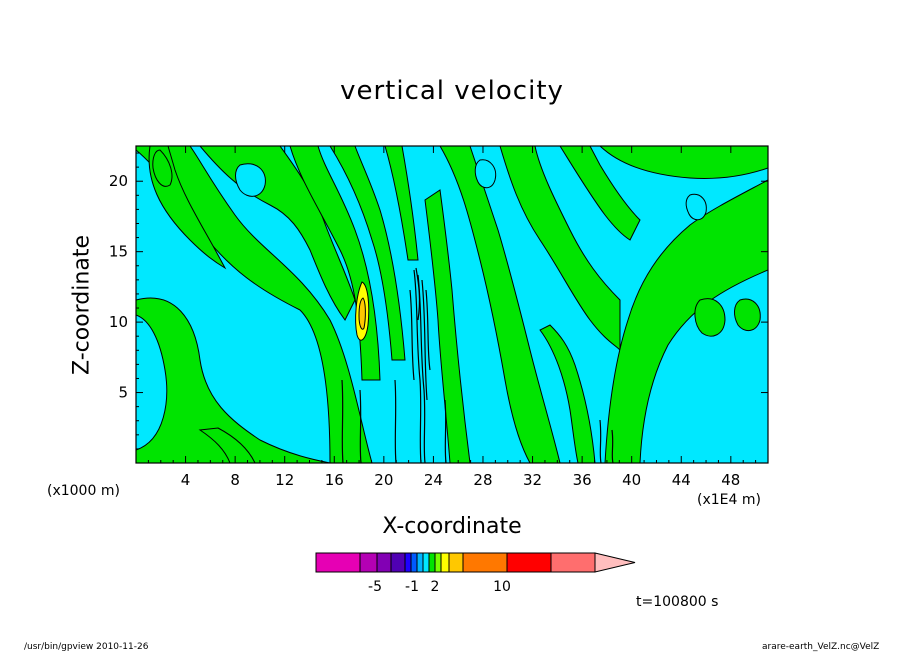  What do you see at coordinates (235, 480) in the screenshot?
I see `x-tick-label: 8` at bounding box center [235, 480].